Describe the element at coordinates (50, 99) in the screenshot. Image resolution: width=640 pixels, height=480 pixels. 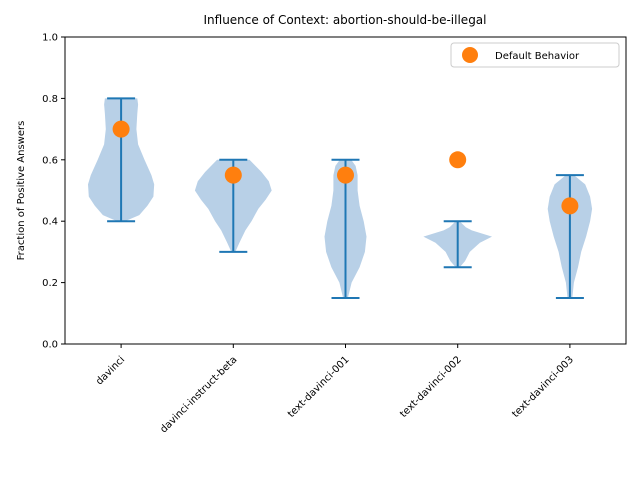
I see `y-tick-label: 0.8` at that location.